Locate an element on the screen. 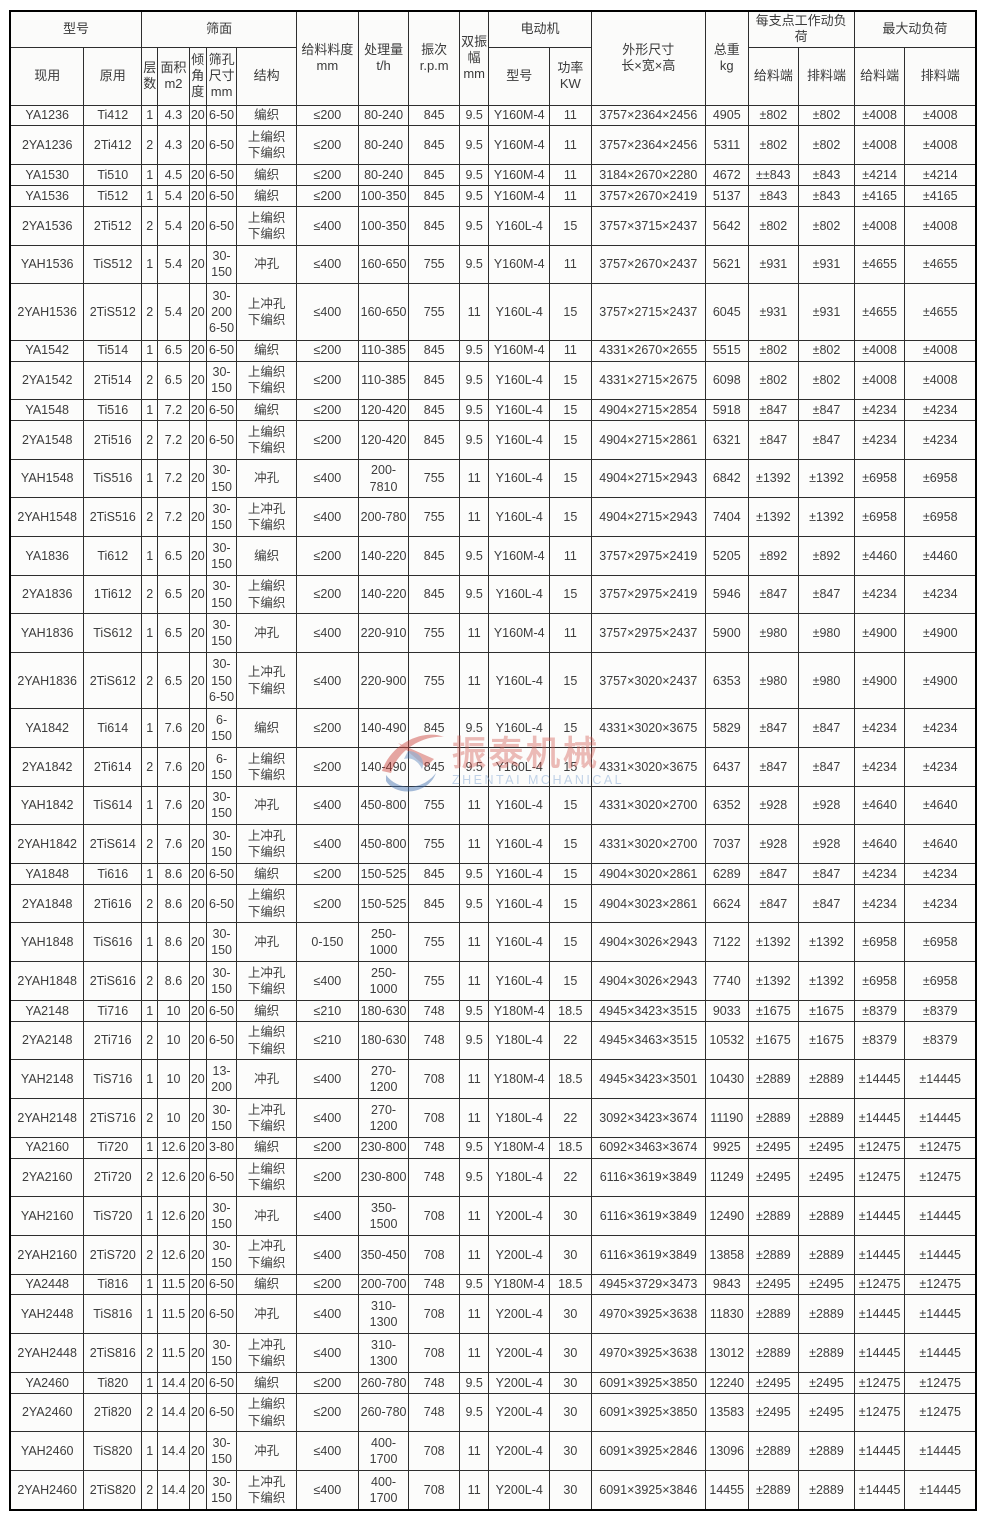 This screenshot has width=986, height=1521. cell-structure: 上冲孔 下编织 is located at coordinates (267, 981).